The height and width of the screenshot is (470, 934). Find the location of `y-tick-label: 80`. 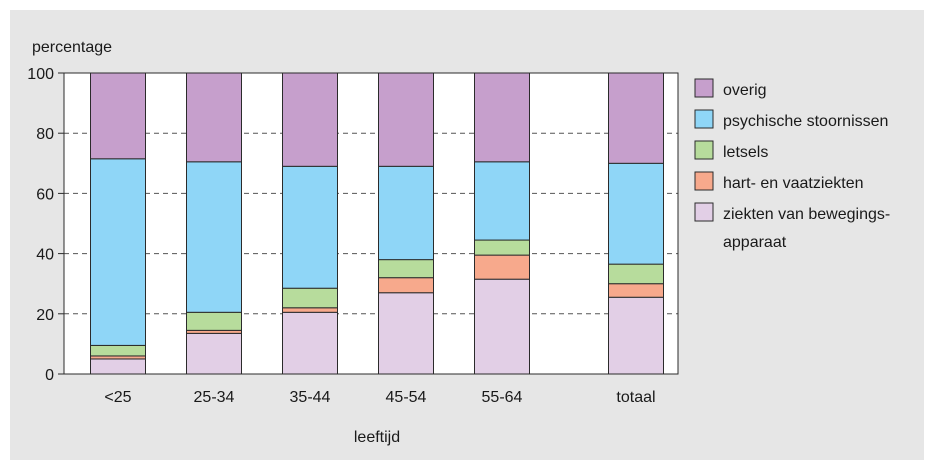

y-tick-label: 80 is located at coordinates (45, 134).